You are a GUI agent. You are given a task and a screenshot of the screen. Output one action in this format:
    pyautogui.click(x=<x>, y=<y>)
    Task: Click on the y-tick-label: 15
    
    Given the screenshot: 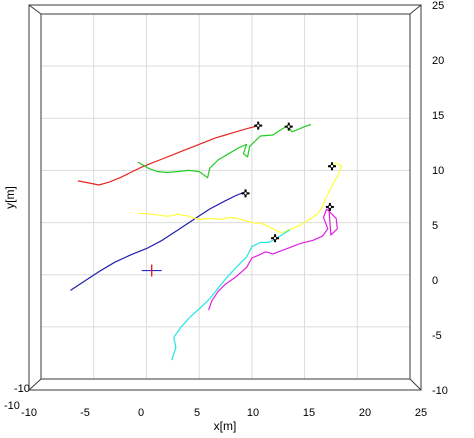 What is the action you would take?
    pyautogui.click(x=438, y=116)
    